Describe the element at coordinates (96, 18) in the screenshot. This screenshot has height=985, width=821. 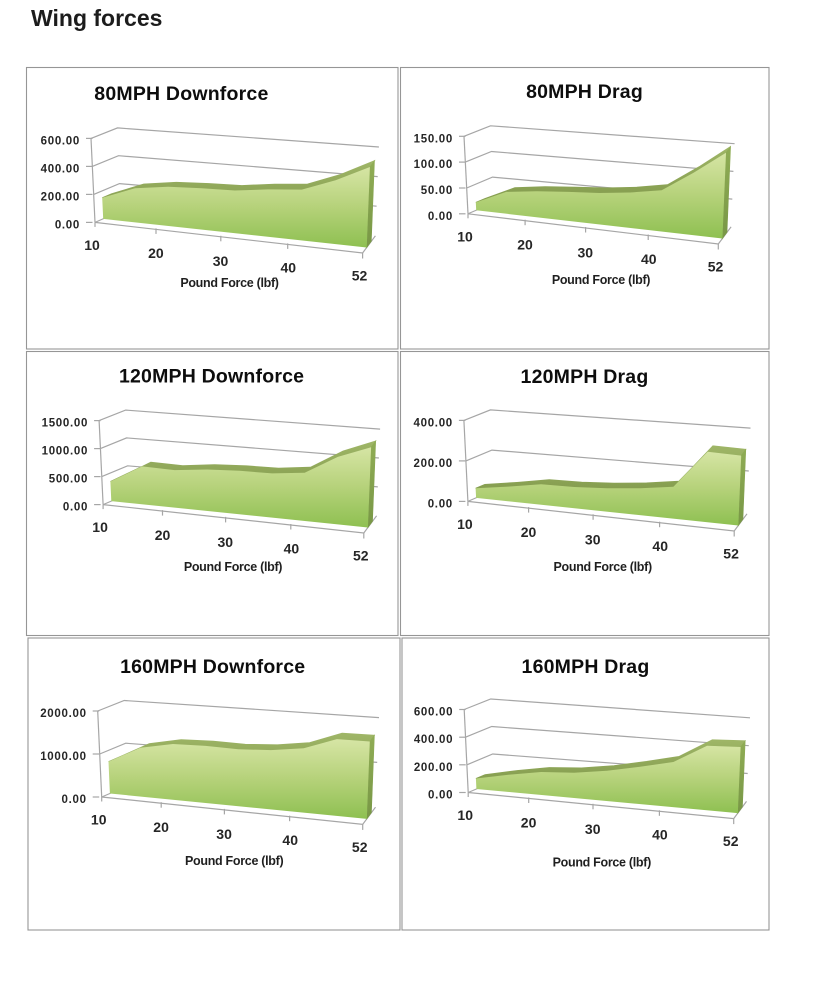
I see `svg-text: Wing forces` at that location.